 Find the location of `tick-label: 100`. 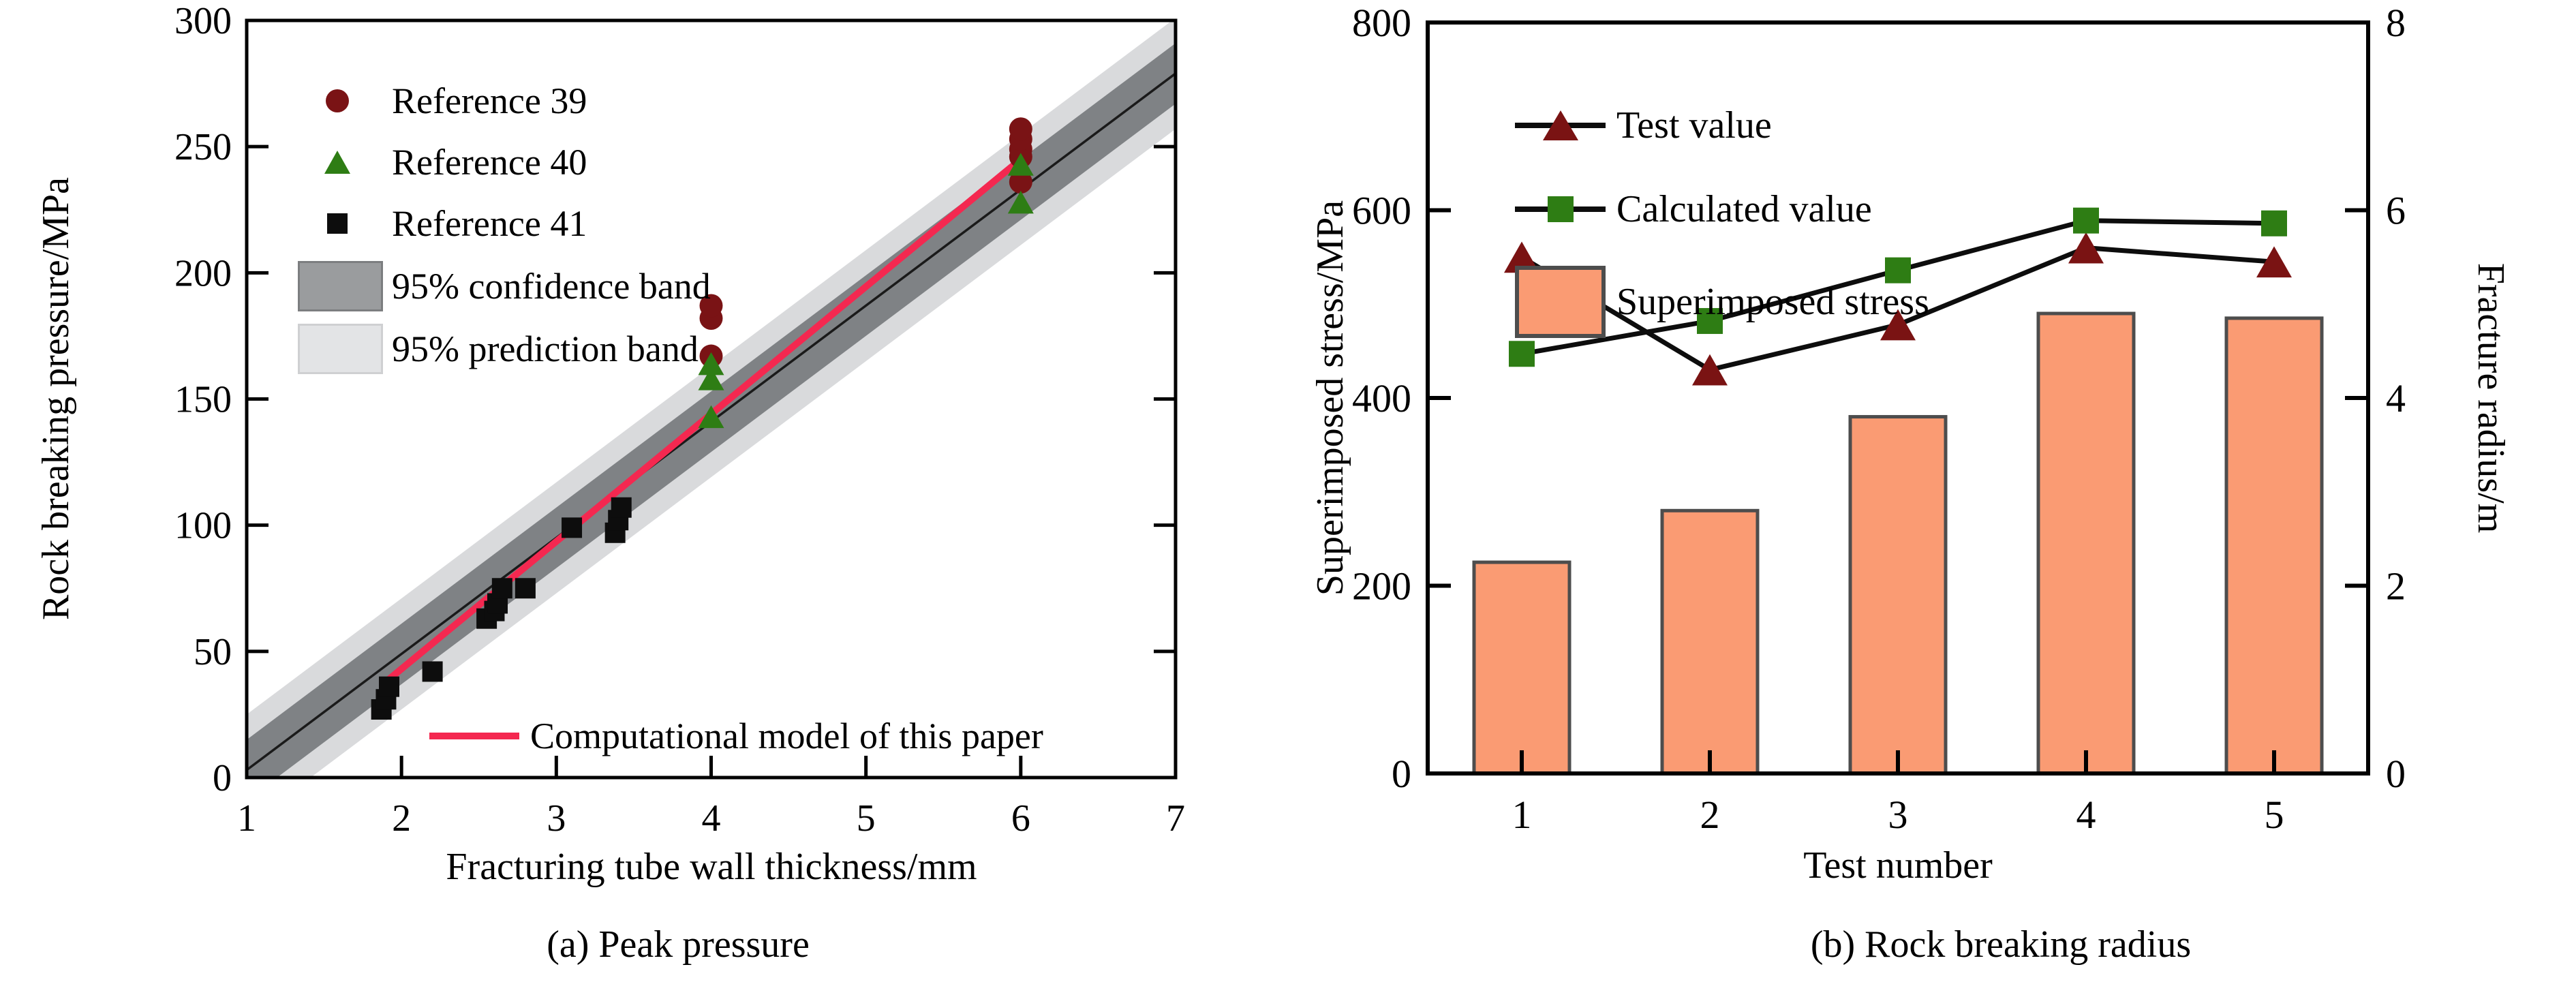

tick-label: 100 is located at coordinates (203, 526).